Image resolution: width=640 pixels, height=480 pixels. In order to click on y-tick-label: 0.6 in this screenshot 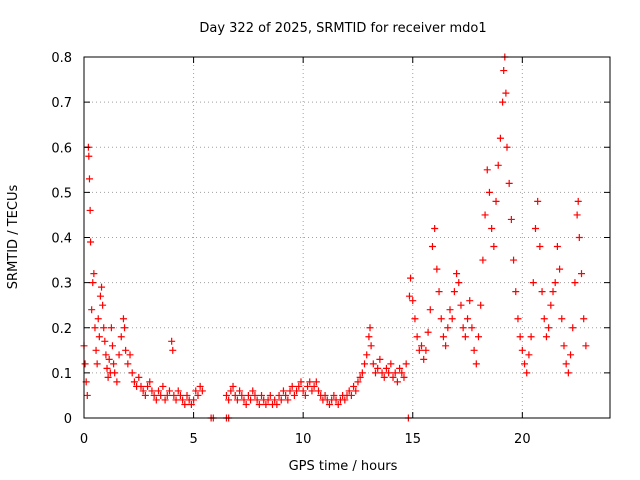, I will do `click(61, 148)`.